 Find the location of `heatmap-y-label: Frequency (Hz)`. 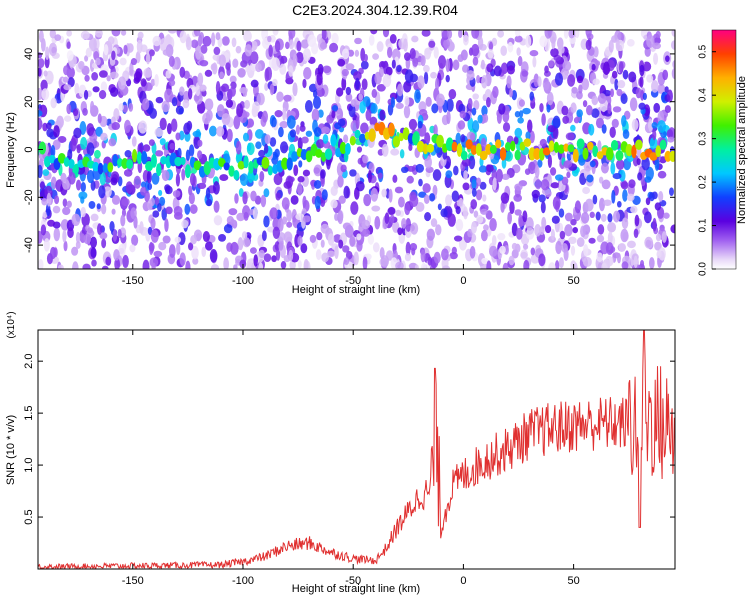

heatmap-y-label: Frequency (Hz) is located at coordinates (11, 150).